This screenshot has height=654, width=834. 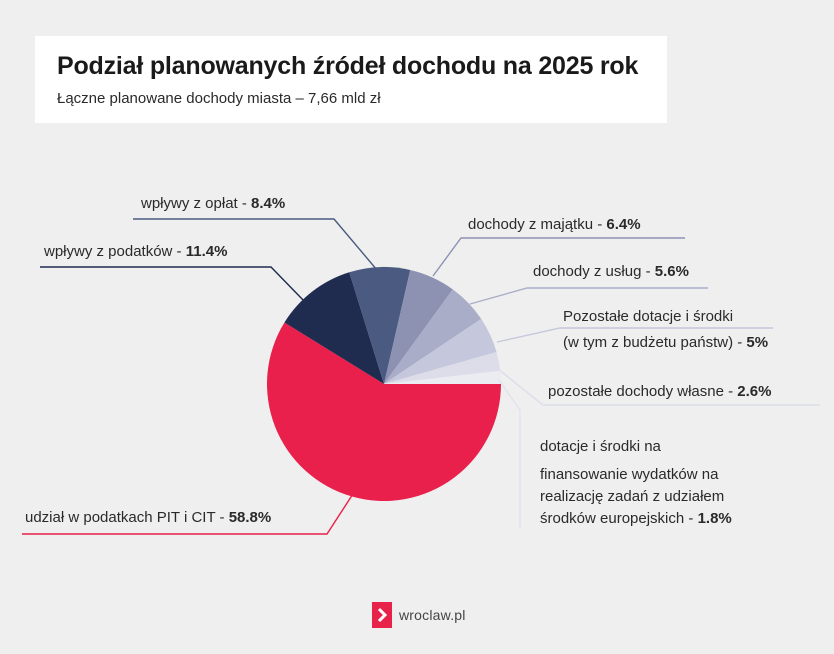 What do you see at coordinates (268, 203) in the screenshot?
I see `label-oplaty-value: 8.4%` at bounding box center [268, 203].